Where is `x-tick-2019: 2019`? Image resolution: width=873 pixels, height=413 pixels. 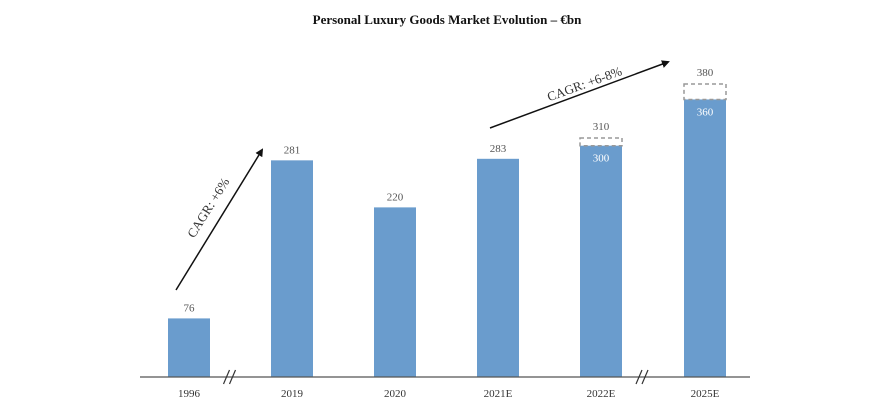 x-tick-2019: 2019 is located at coordinates (292, 394).